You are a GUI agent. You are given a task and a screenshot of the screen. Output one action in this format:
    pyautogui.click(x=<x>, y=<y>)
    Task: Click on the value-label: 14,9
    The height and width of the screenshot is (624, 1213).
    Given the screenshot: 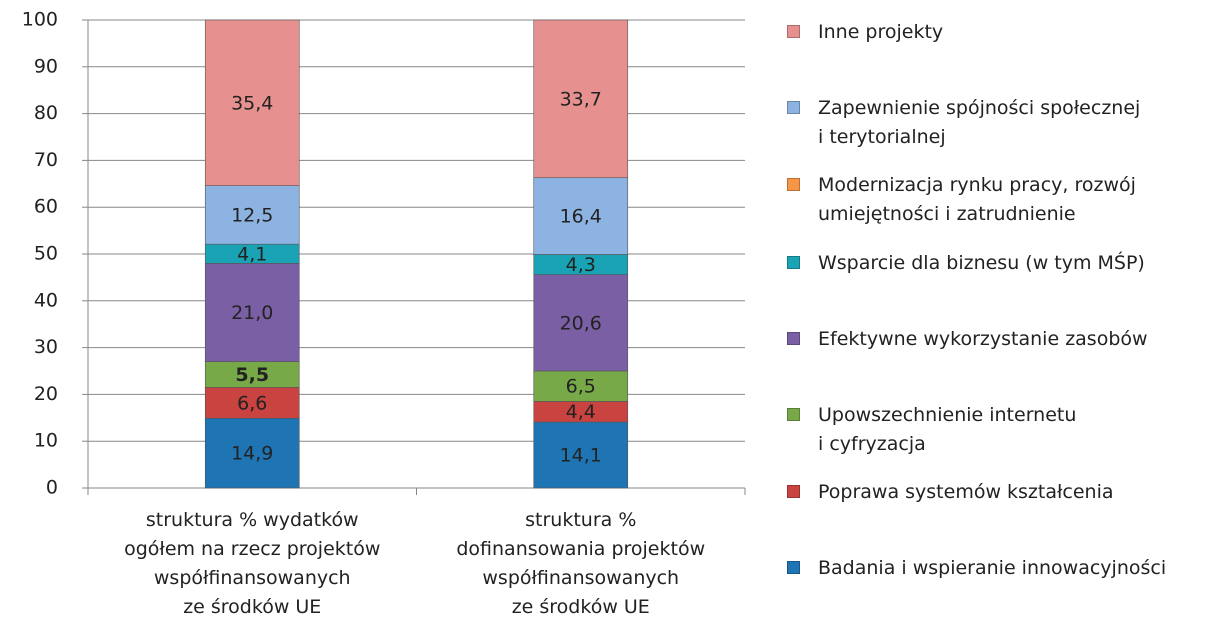 What is the action you would take?
    pyautogui.click(x=252, y=454)
    